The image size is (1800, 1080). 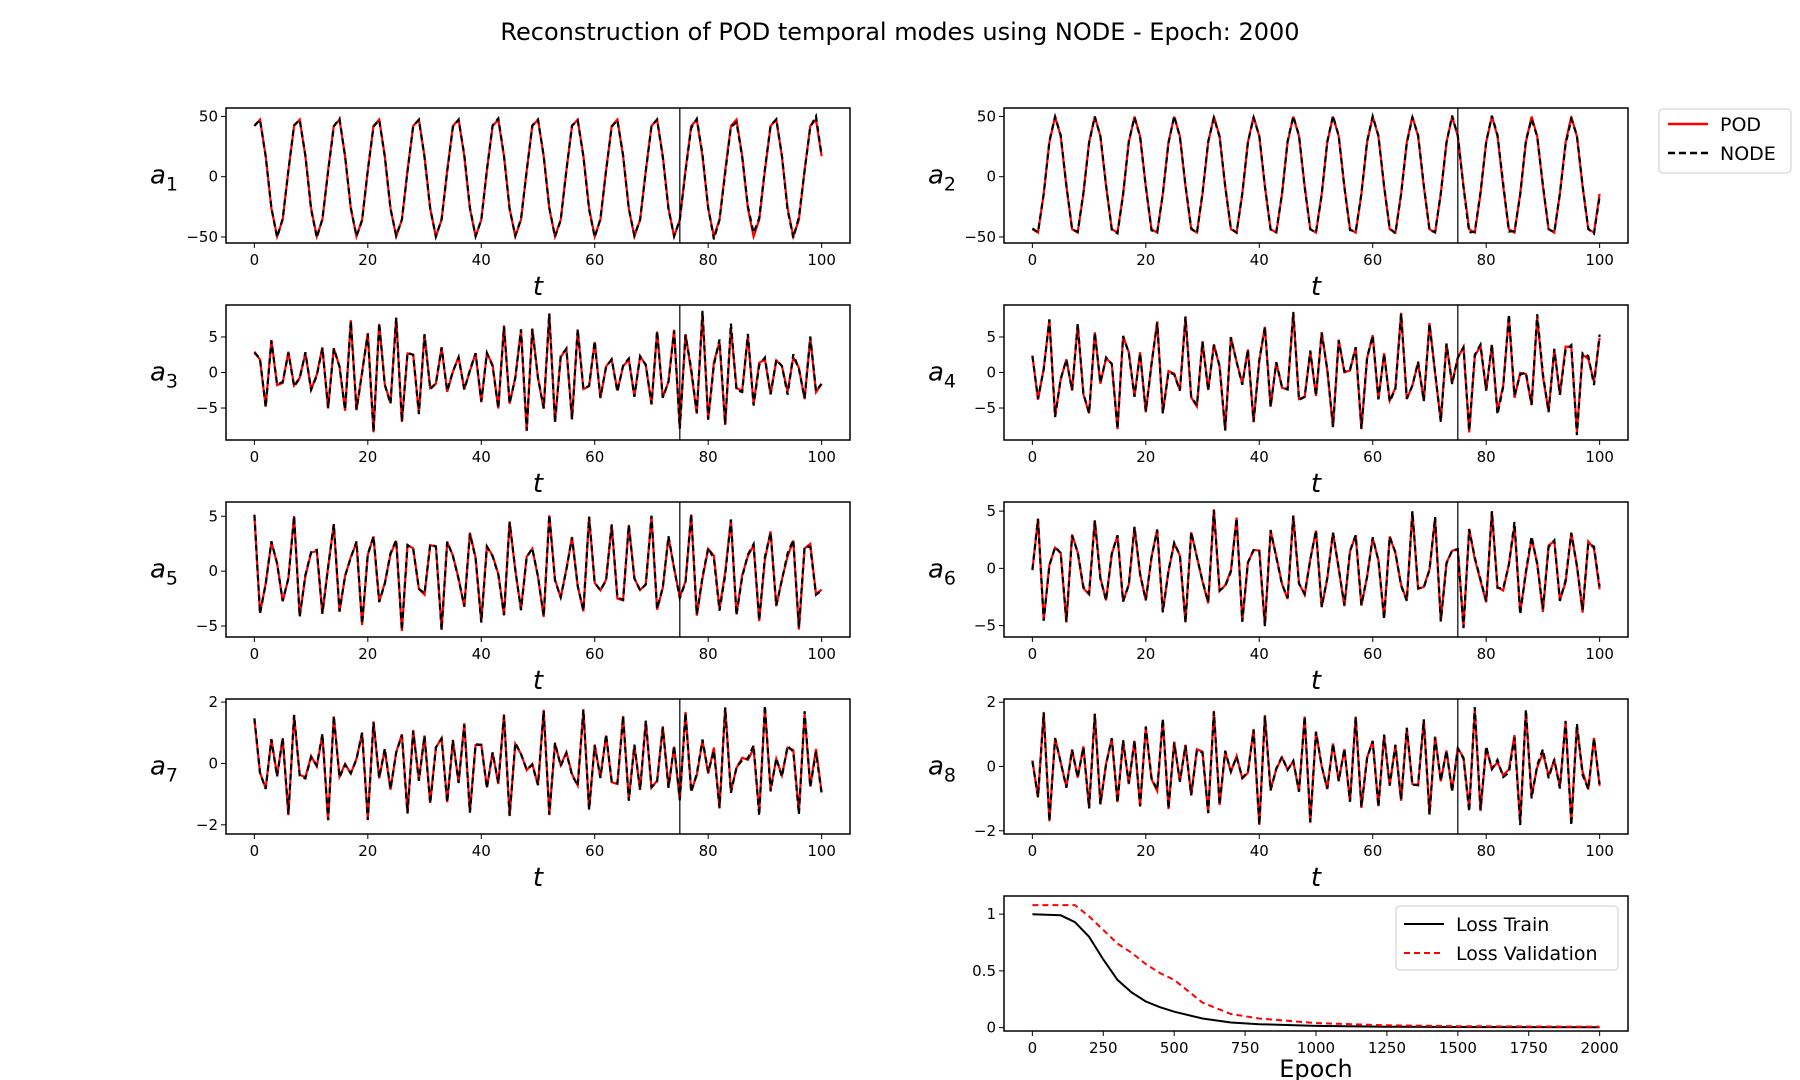 I want to click on legend-label-loss-train: Loss Train, so click(x=1502, y=925).